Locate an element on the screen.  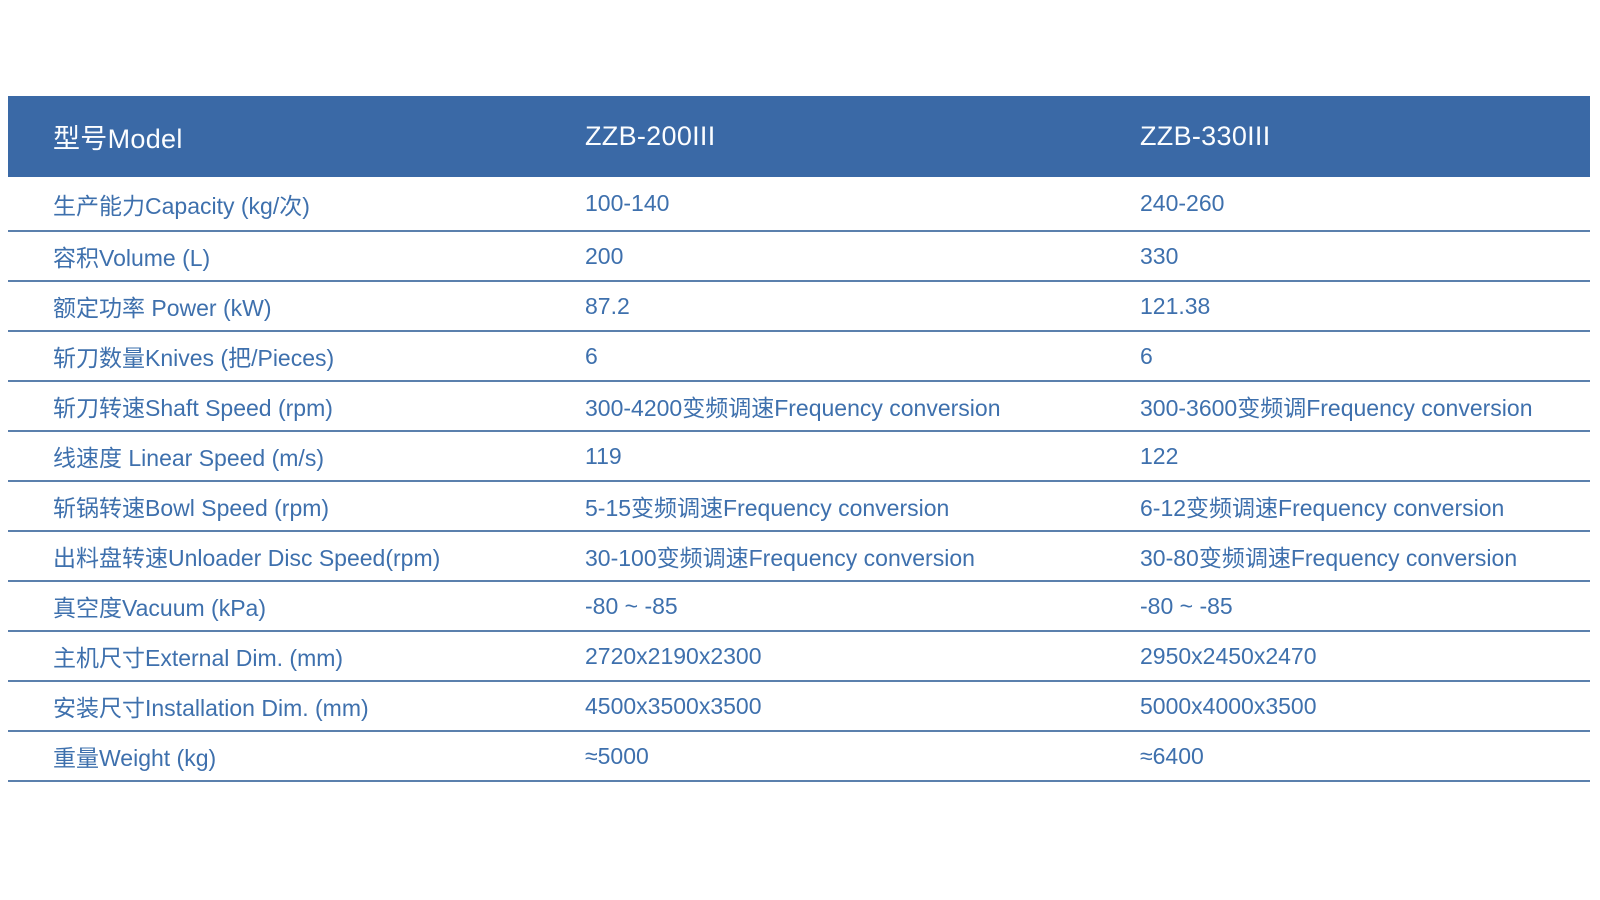
row-value-b: ≈6400 is located at coordinates (1172, 755).